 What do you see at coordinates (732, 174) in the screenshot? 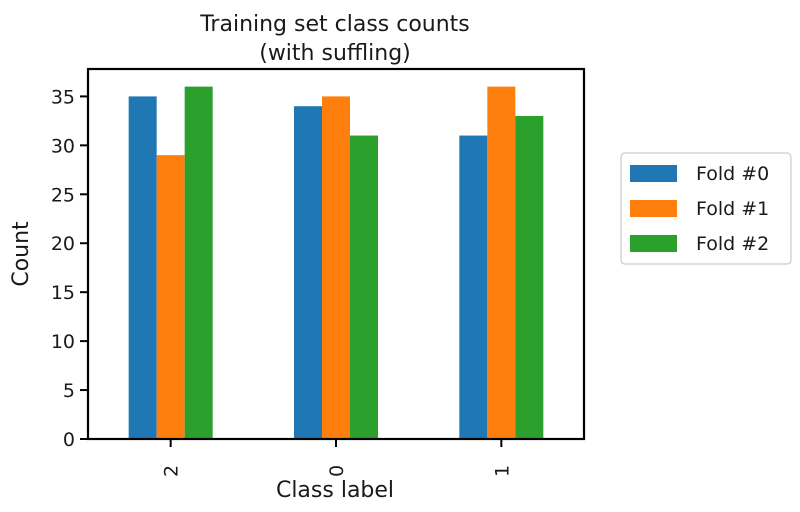
I see `legend-label: Fold #0` at bounding box center [732, 174].